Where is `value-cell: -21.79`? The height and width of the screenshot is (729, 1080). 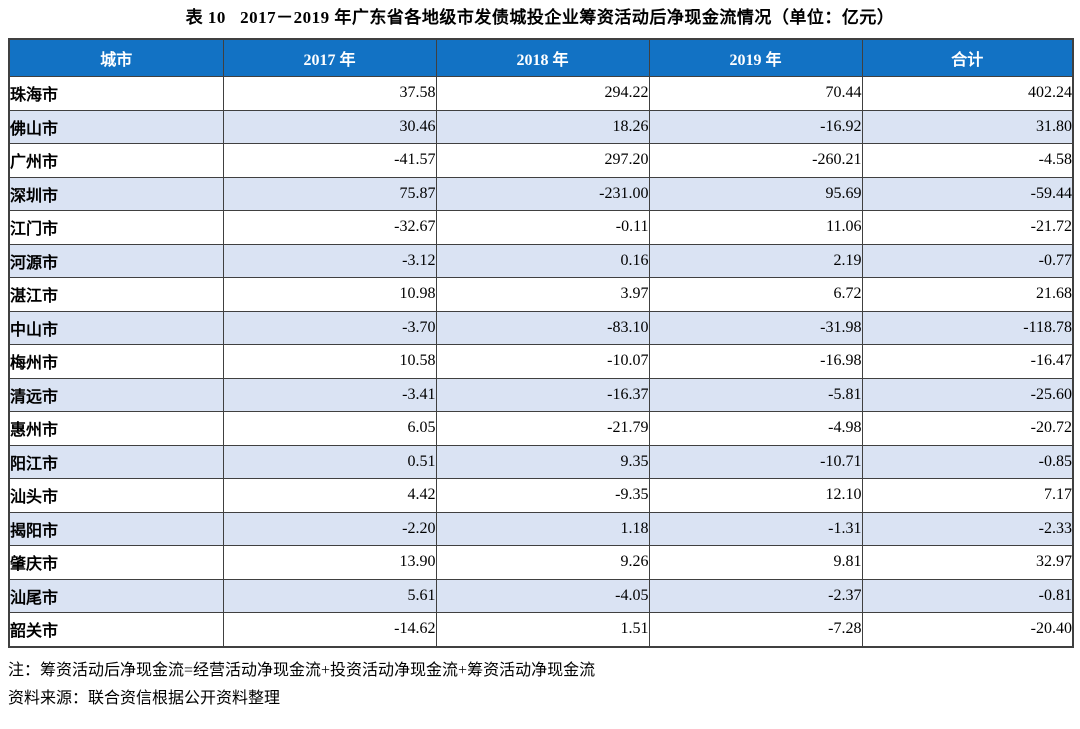
value-cell: -21.79 is located at coordinates (542, 428).